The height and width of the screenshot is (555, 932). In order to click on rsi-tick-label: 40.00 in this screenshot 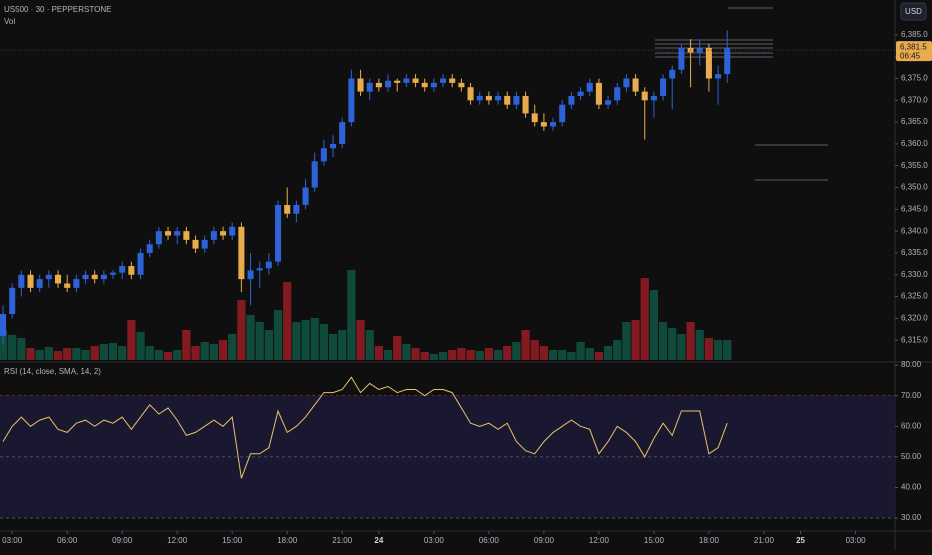, I will do `click(911, 487)`.